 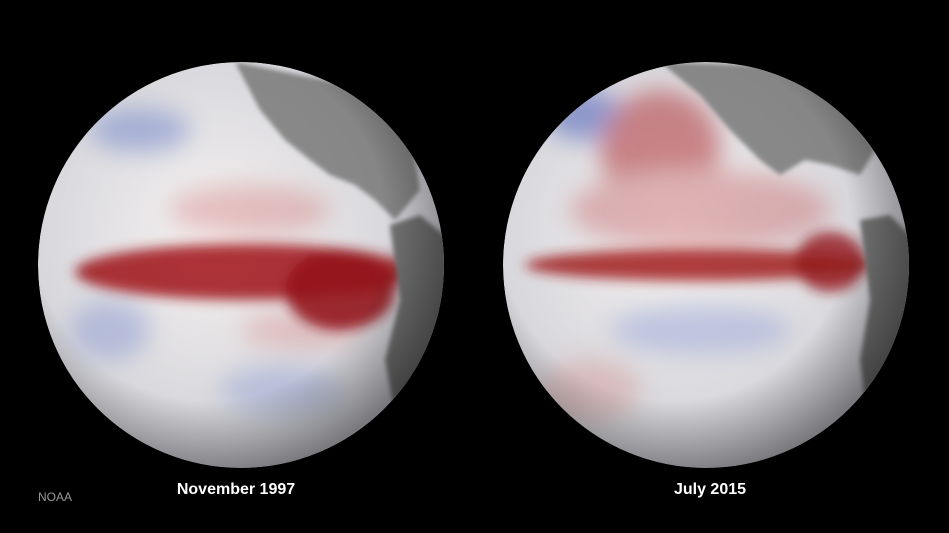 I want to click on panel-label: July 2015, so click(x=710, y=489).